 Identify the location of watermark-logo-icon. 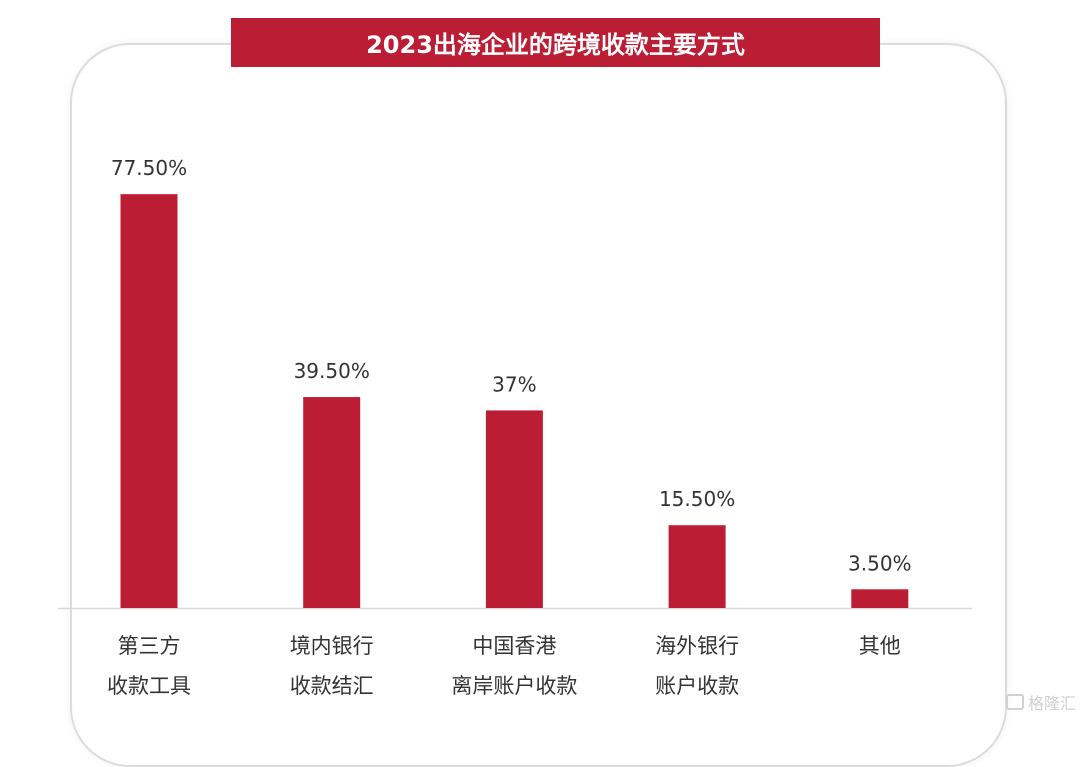
(1014, 702).